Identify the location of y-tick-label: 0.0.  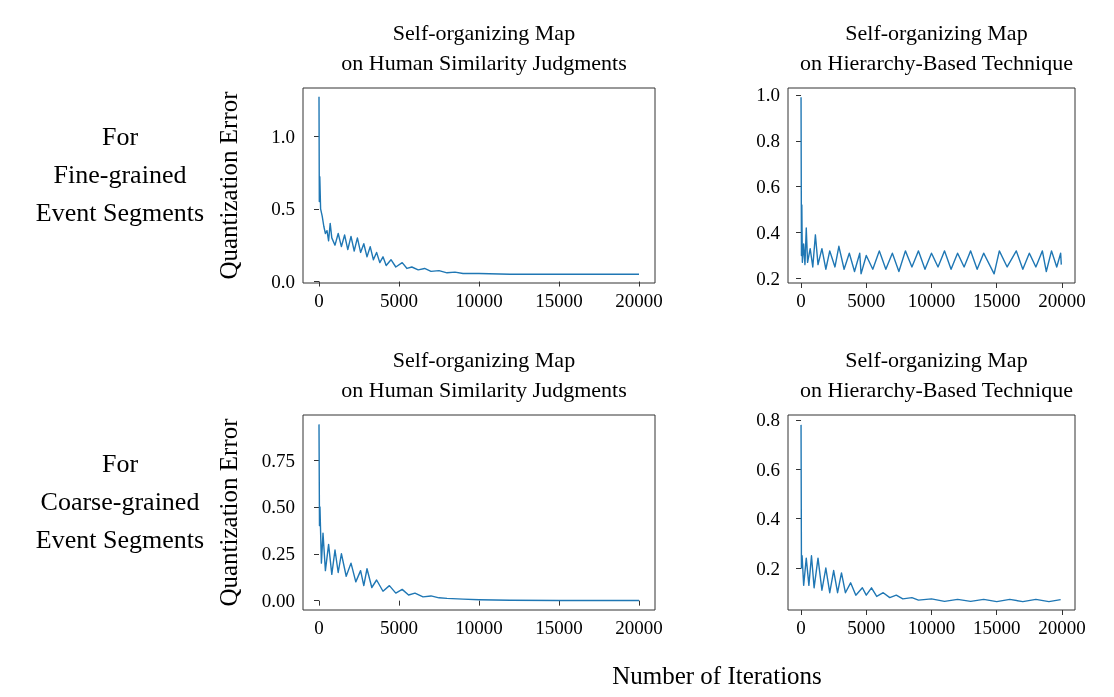
(283, 282).